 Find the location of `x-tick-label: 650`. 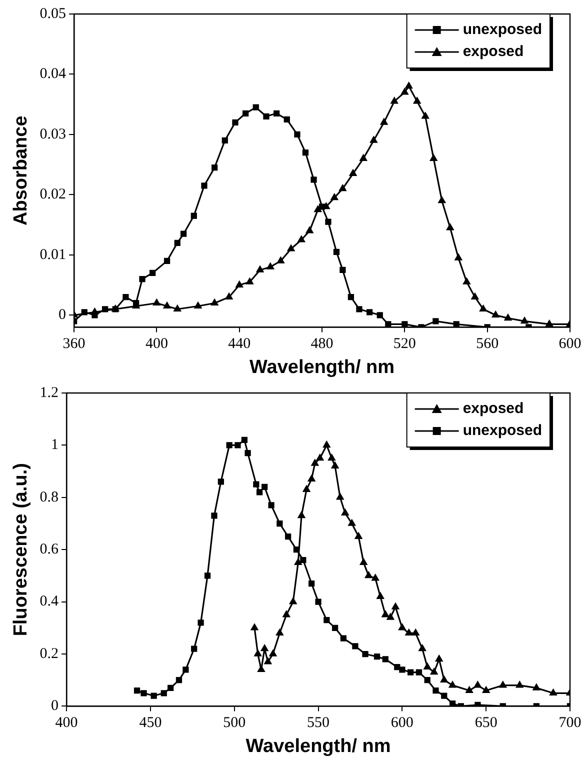

x-tick-label: 650 is located at coordinates (486, 723).